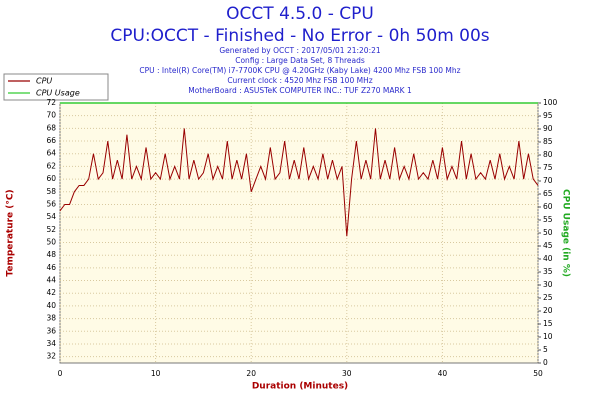  Describe the element at coordinates (548, 258) in the screenshot. I see `y2-tick-label: 40` at that location.